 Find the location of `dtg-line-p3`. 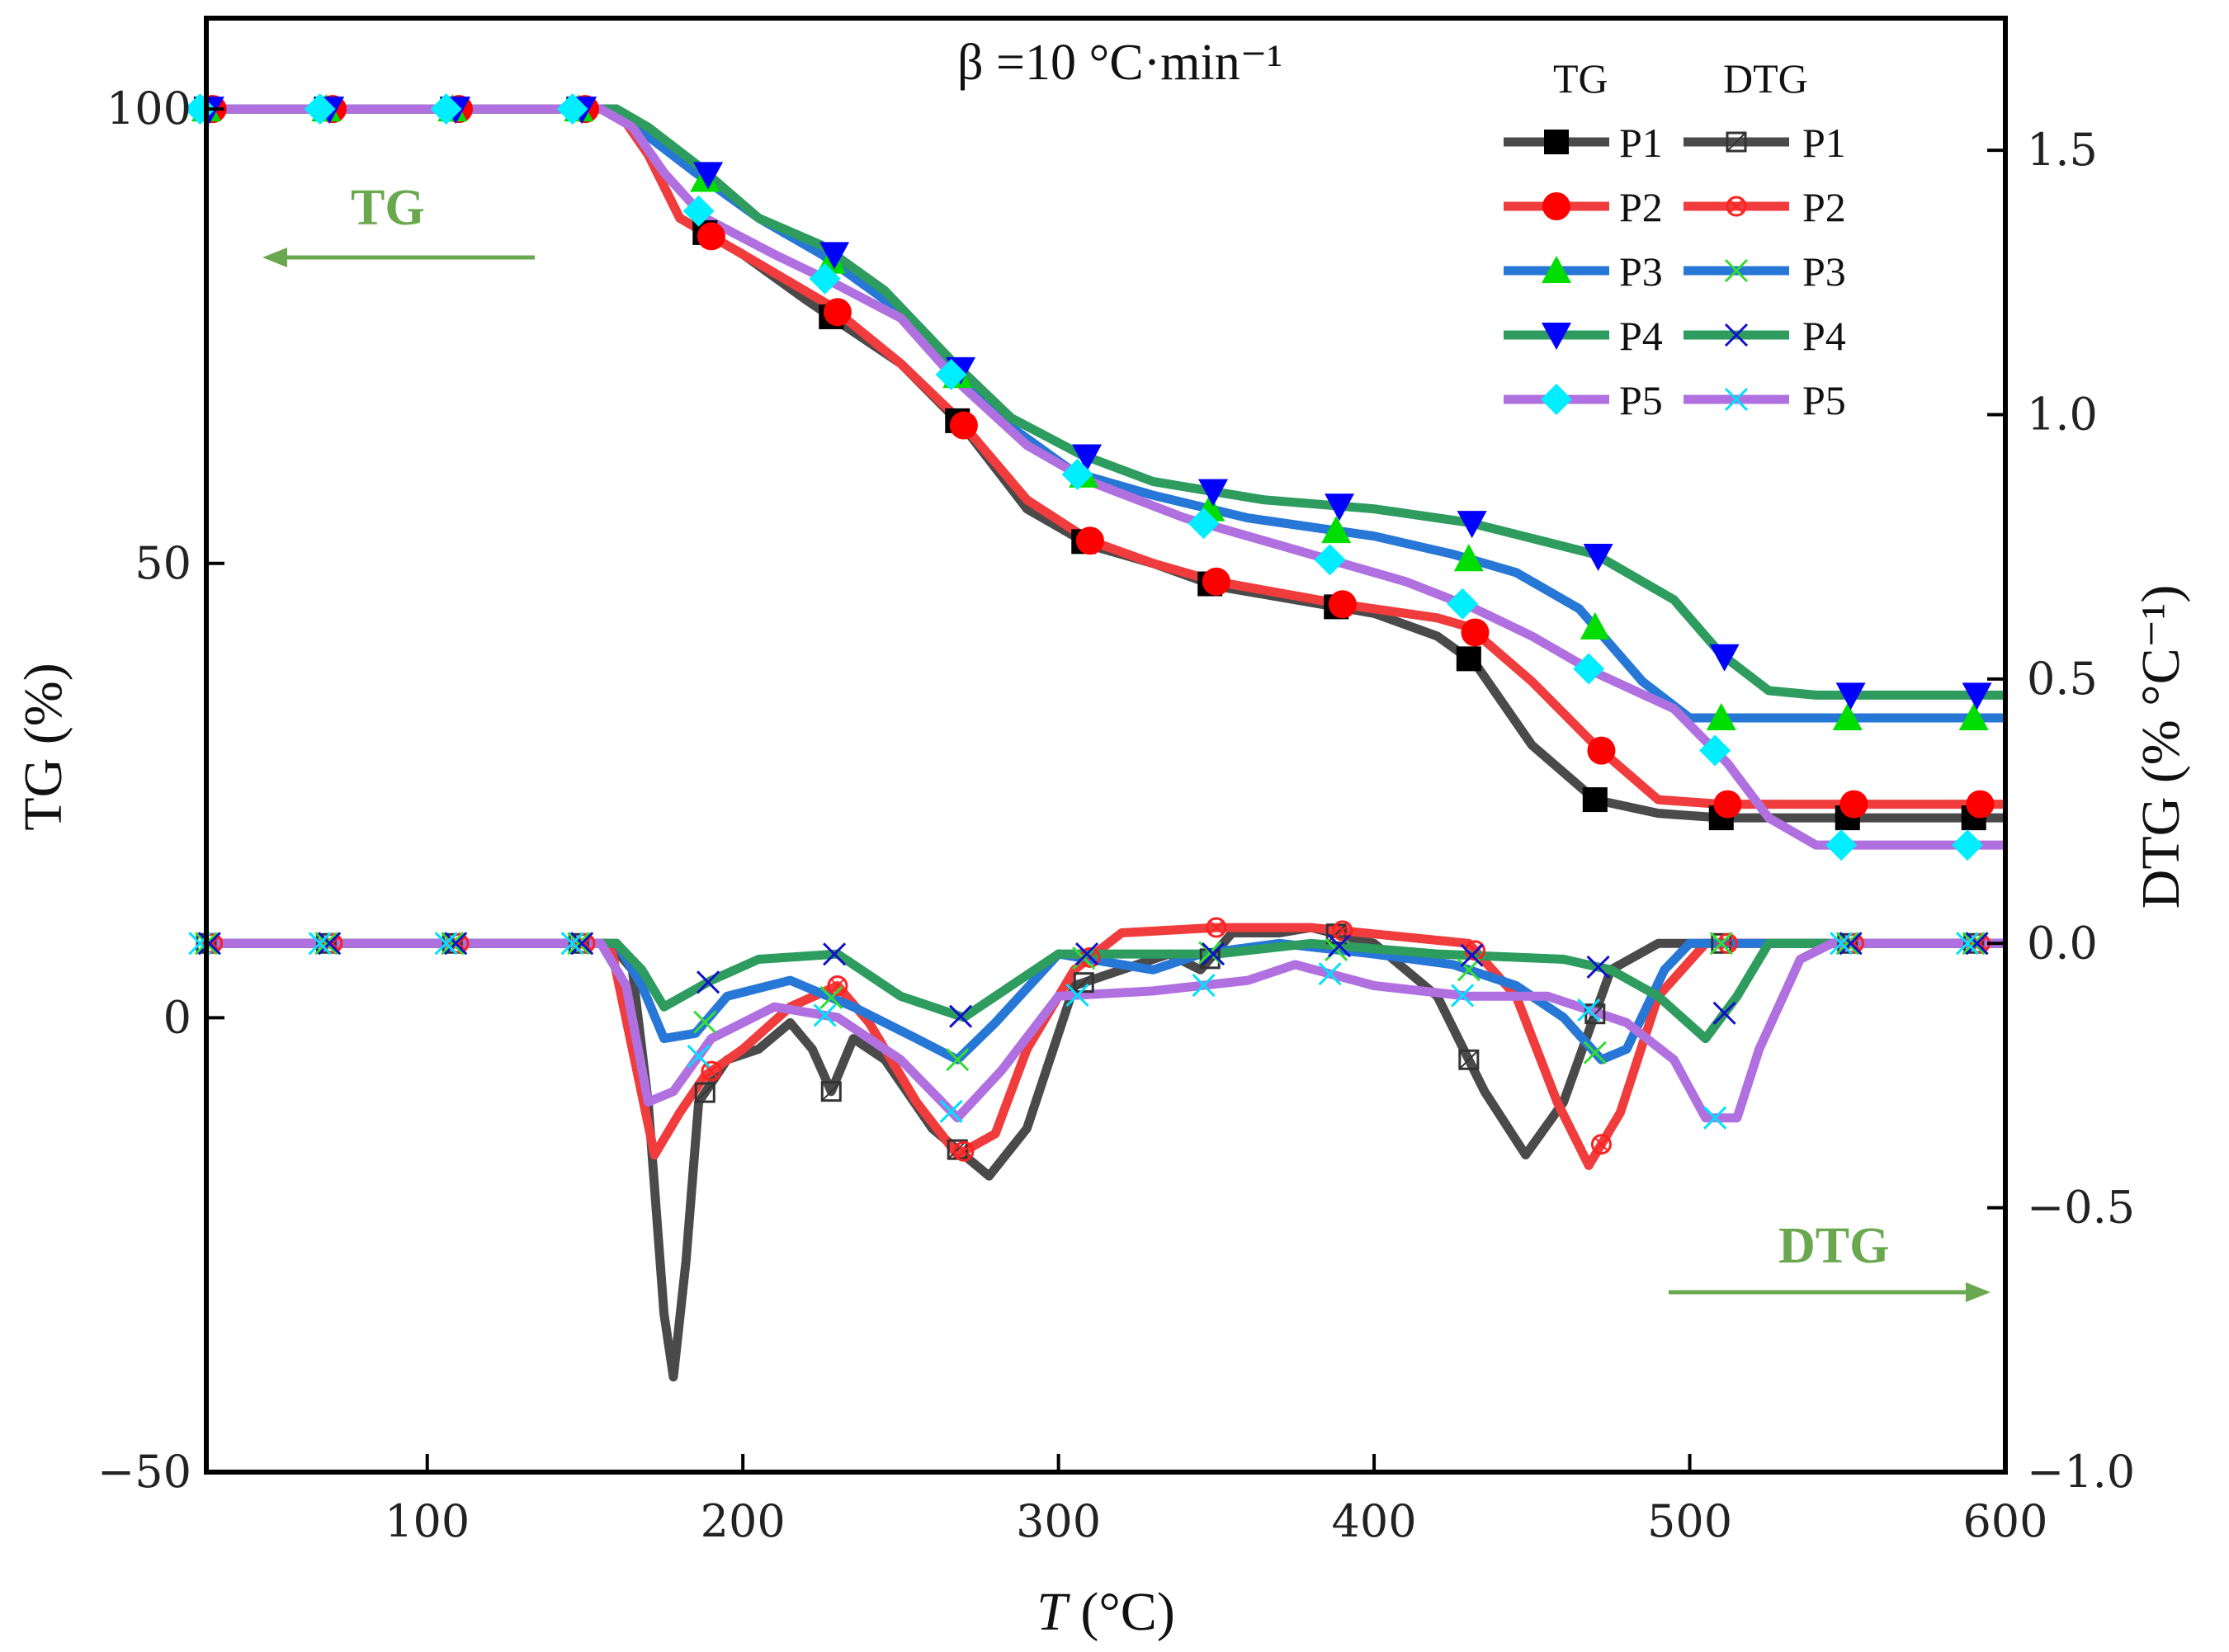

dtg-line-p3 is located at coordinates (1105, 1001).